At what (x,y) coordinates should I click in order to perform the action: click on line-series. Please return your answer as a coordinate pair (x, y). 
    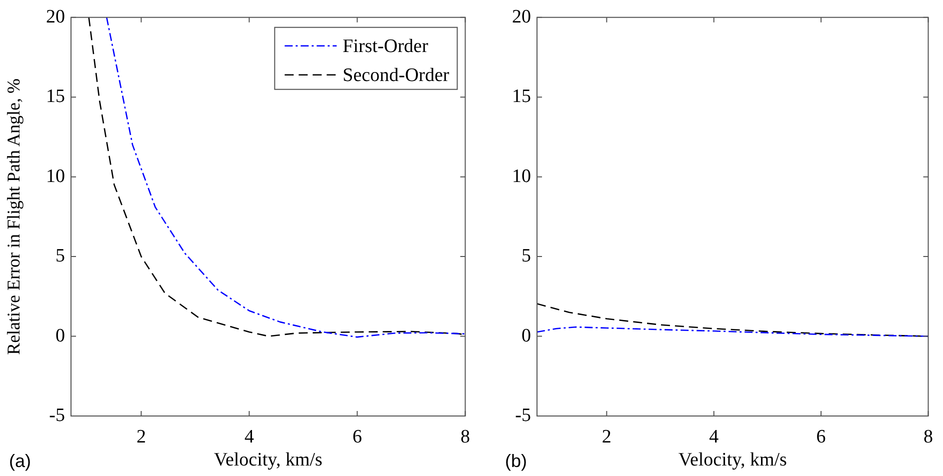
    Looking at the image, I should click on (732, 331).